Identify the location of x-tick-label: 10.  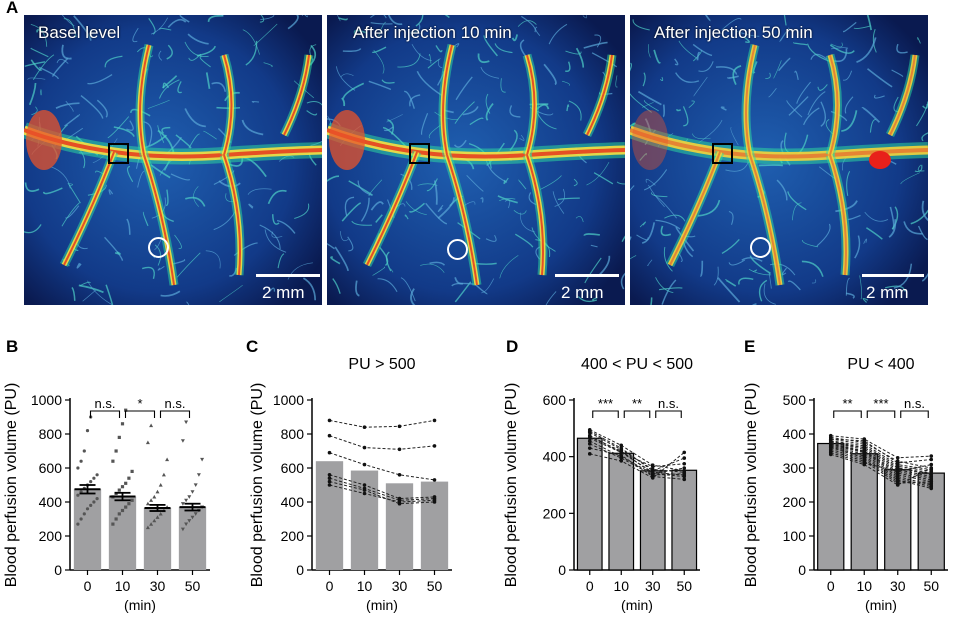
(123, 586).